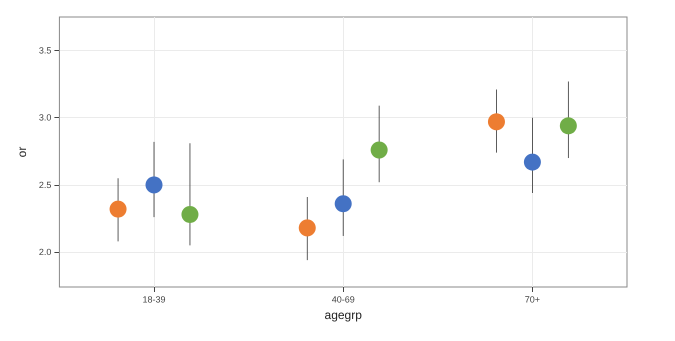 The height and width of the screenshot is (341, 675). Describe the element at coordinates (45, 252) in the screenshot. I see `y-tick-label: 2.0` at that location.